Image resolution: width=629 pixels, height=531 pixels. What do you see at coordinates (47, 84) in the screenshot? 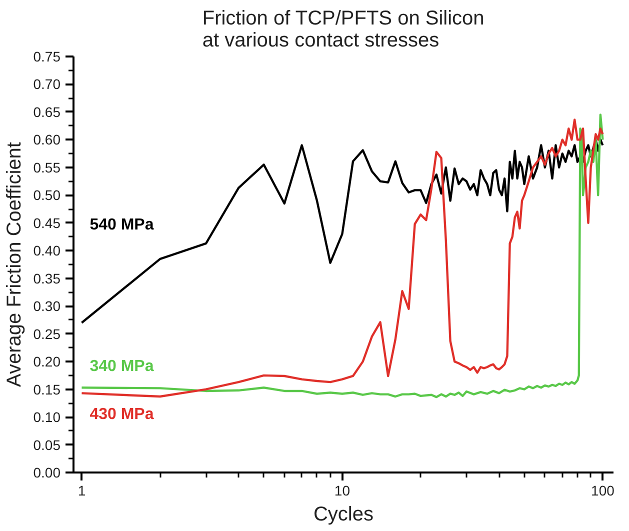
I see `y-tick-label: 0.70` at bounding box center [47, 84].